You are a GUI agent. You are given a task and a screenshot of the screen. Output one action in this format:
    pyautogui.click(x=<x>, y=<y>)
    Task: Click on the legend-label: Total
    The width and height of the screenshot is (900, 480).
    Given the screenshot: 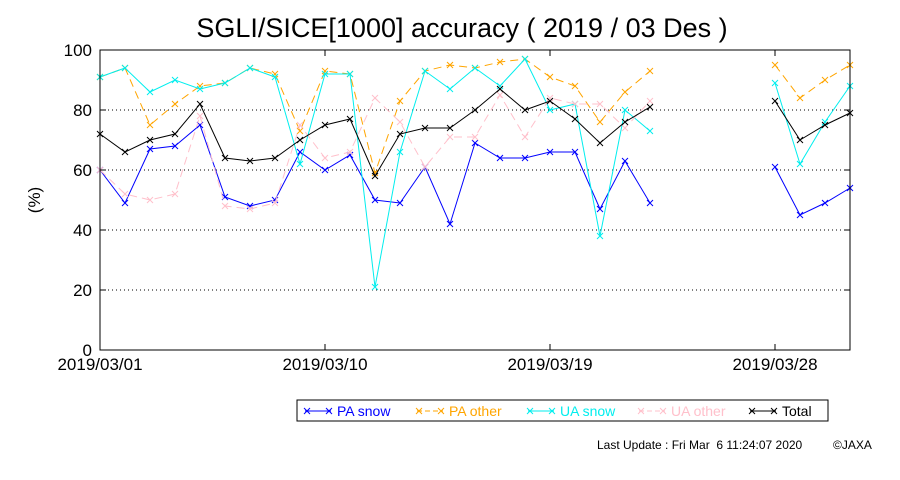 What is the action you would take?
    pyautogui.click(x=797, y=411)
    